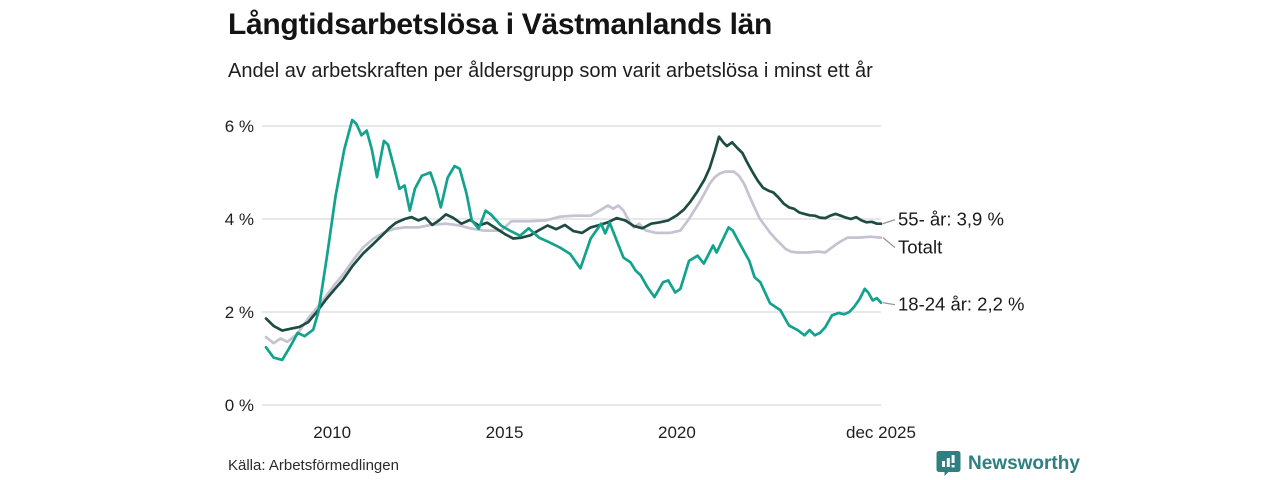 This screenshot has height=480, width=1280. I want to click on y-axis-tick-label: 6 %, so click(239, 126).